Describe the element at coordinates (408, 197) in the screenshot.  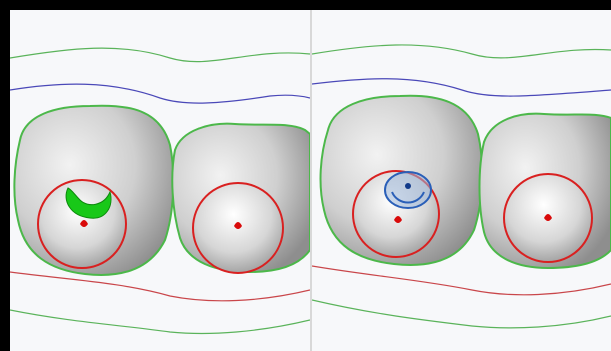
I see `blue-cap-arc` at that location.